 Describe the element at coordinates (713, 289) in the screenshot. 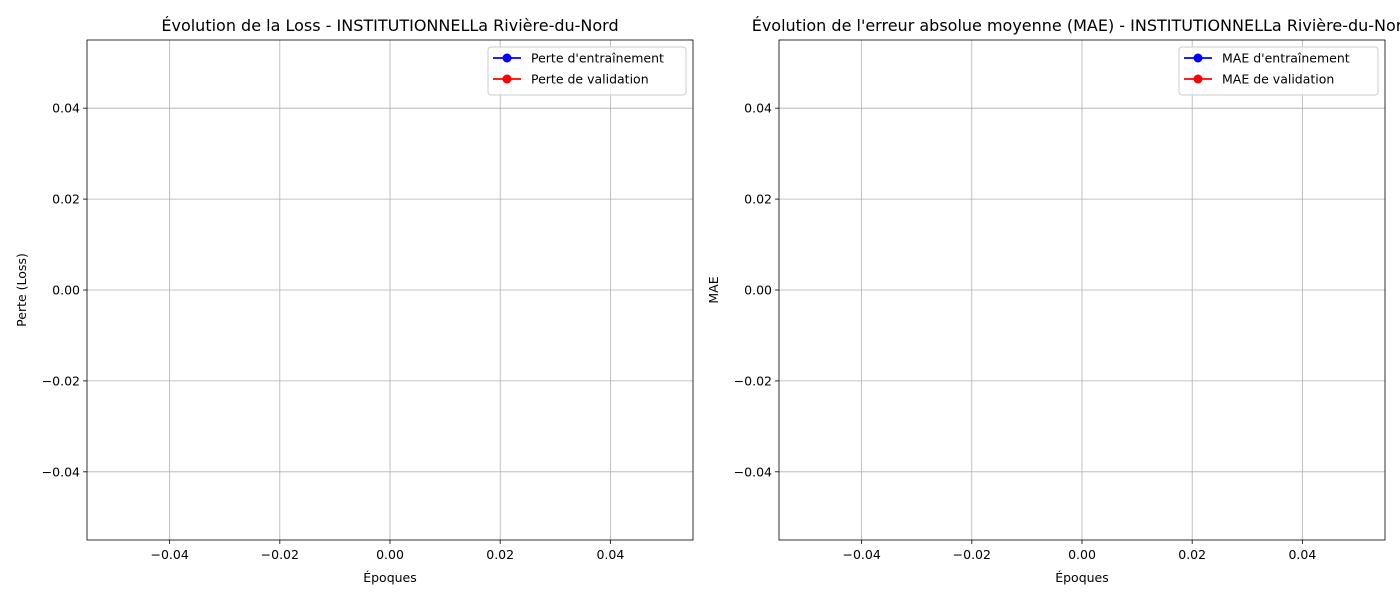

I see `y-axis-label: MAE` at that location.